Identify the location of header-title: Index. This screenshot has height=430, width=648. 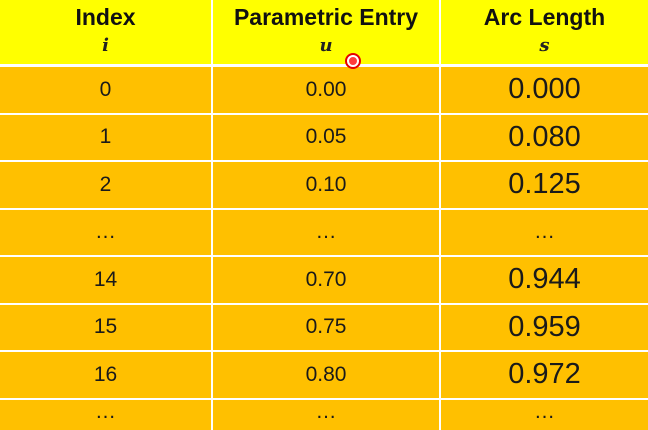
(105, 17).